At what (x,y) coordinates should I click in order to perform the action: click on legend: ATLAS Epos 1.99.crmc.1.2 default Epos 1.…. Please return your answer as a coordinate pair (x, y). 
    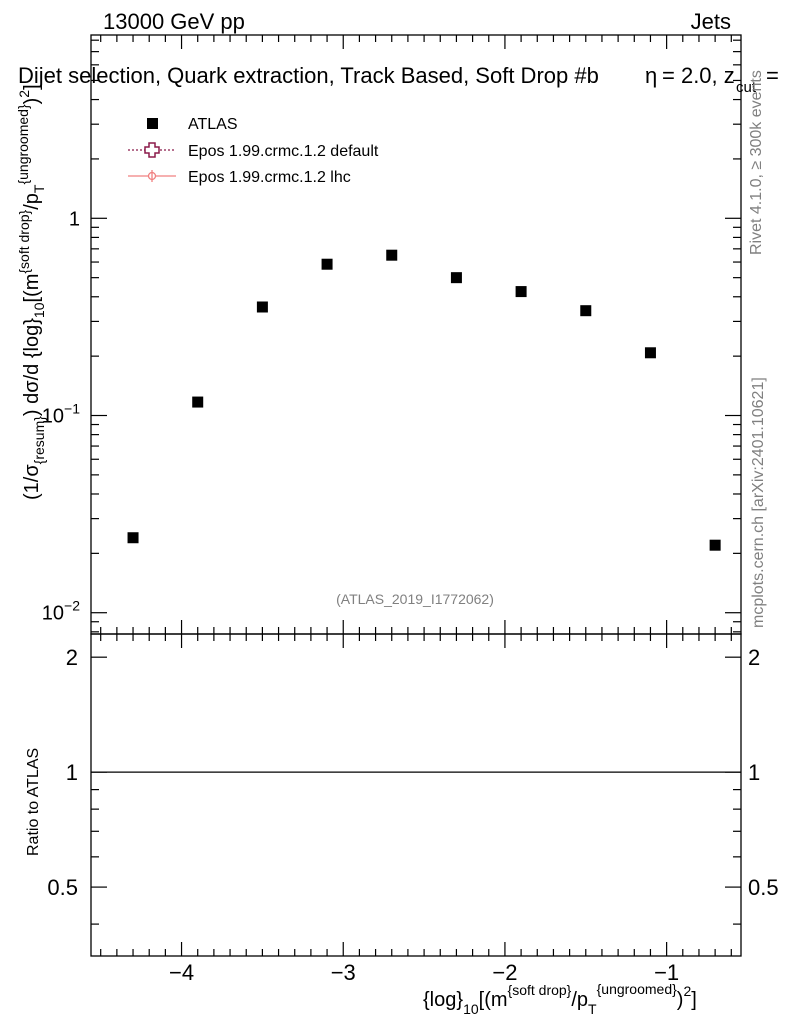
    Looking at the image, I should click on (253, 151).